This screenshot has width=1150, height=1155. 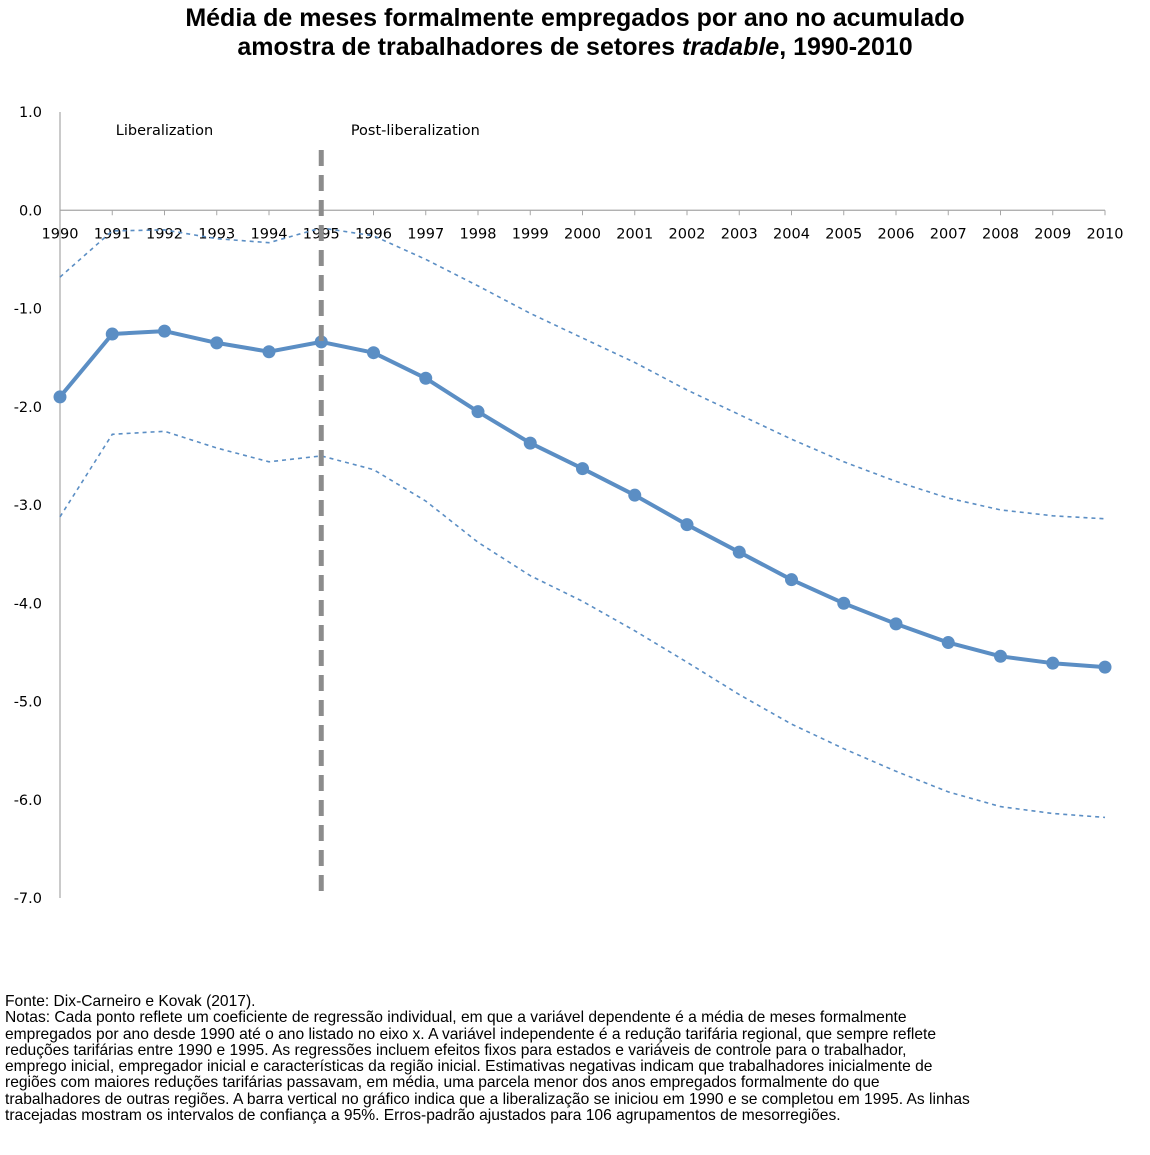 I want to click on x-tick-label: 1991, so click(x=112, y=234).